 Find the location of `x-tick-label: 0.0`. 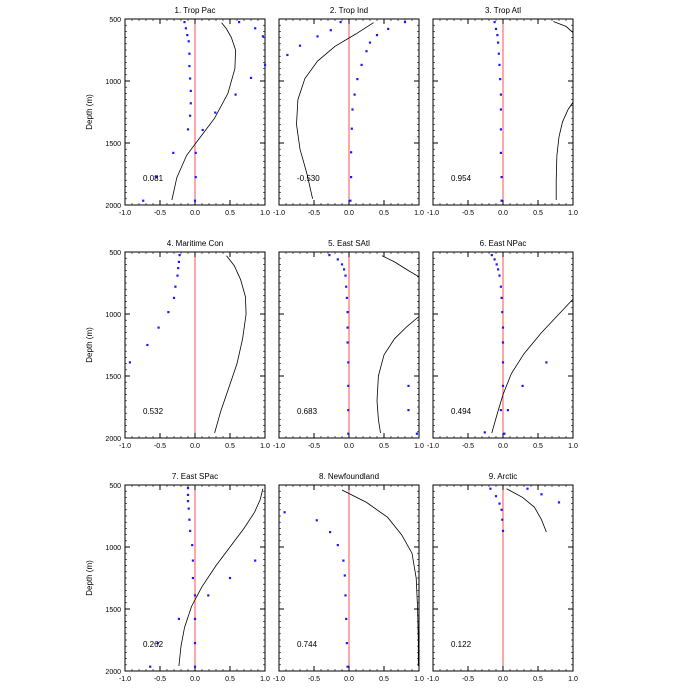

x-tick-label: 0.0 is located at coordinates (195, 446).